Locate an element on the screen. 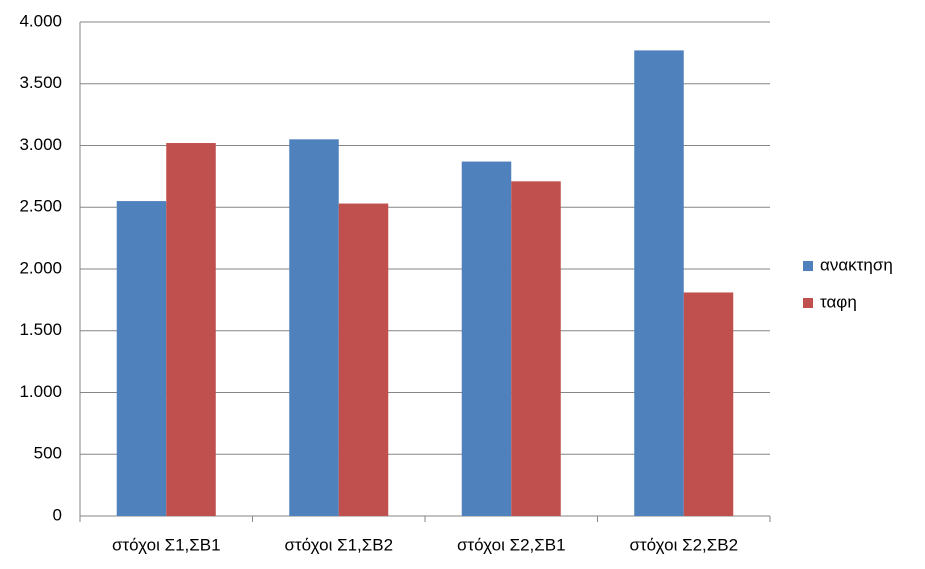  legend-label: ταφη is located at coordinates (838, 301).